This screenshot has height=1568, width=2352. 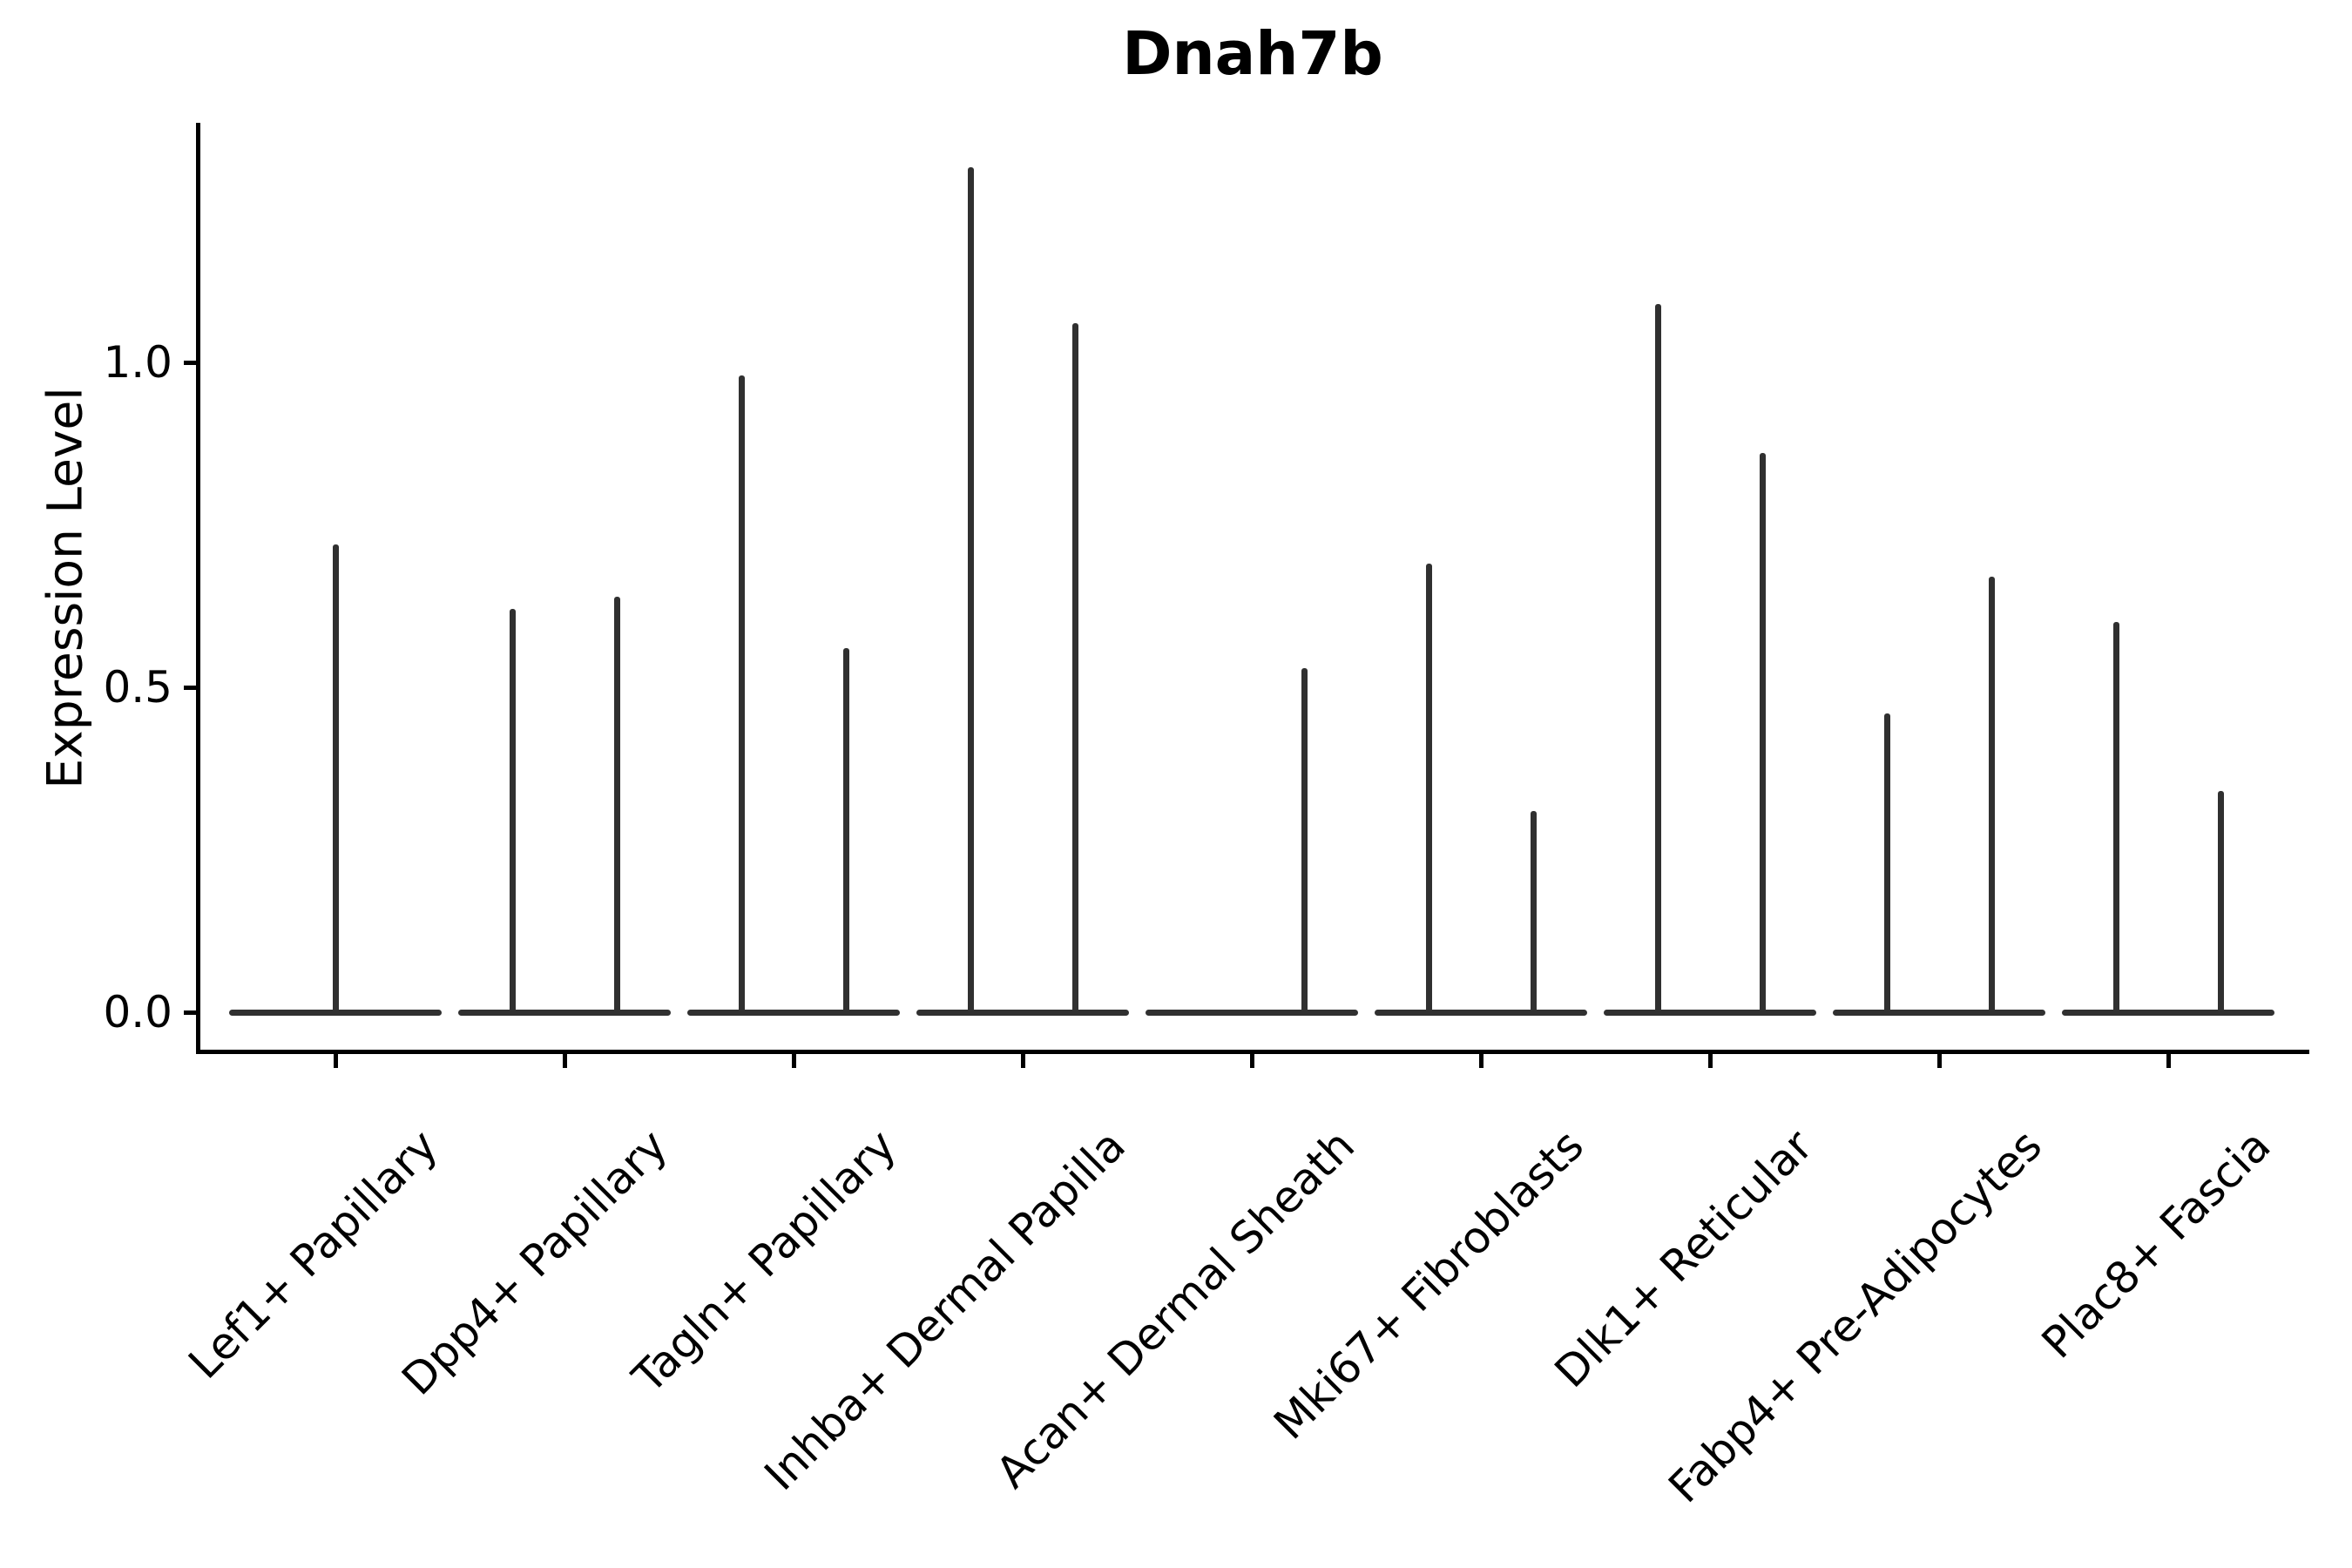 I want to click on x-axis-spine, so click(x=1252, y=1052).